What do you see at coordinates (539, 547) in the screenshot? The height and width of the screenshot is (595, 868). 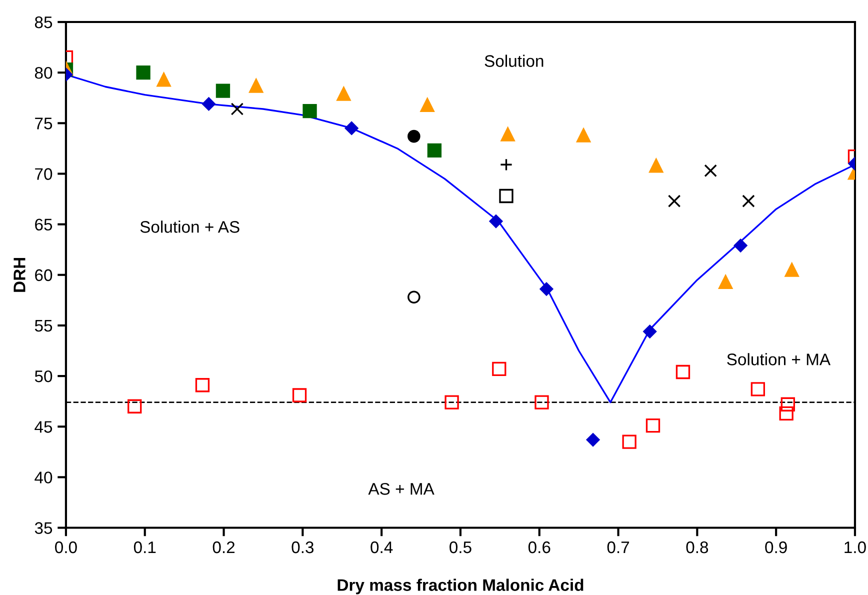 I see `x-tick-label: 0.6` at bounding box center [539, 547].